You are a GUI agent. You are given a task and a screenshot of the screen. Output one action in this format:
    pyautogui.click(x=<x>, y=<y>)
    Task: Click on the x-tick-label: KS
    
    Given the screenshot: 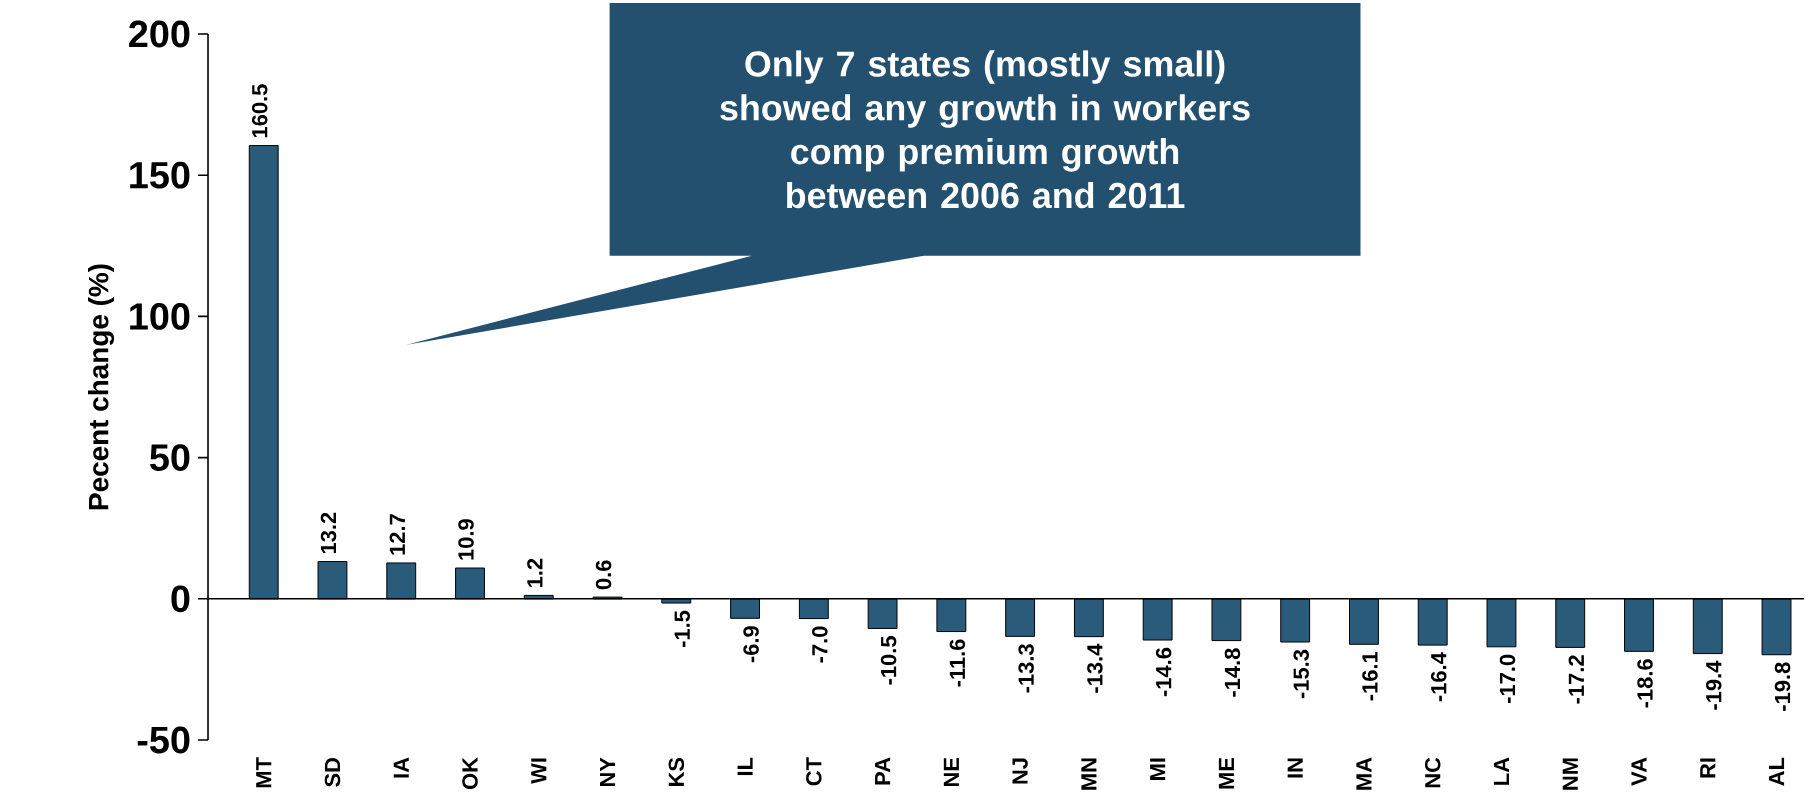 What is the action you would take?
    pyautogui.click(x=676, y=772)
    